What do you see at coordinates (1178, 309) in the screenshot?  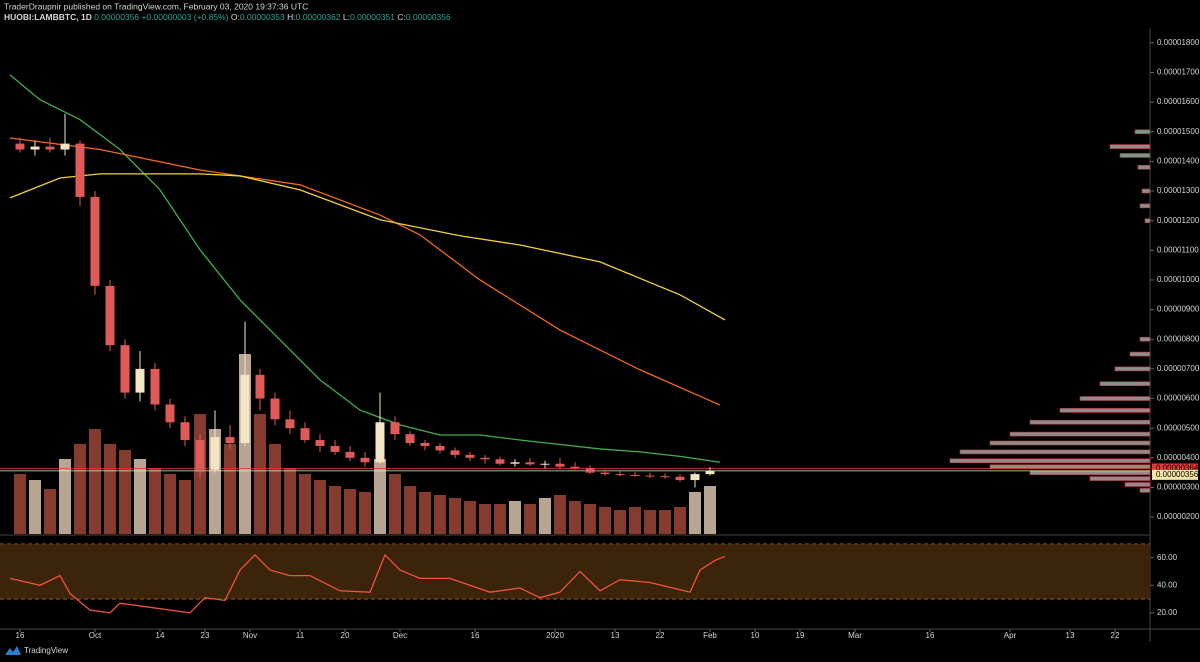 I see `y-tick-label: 0.00000900` at bounding box center [1178, 309].